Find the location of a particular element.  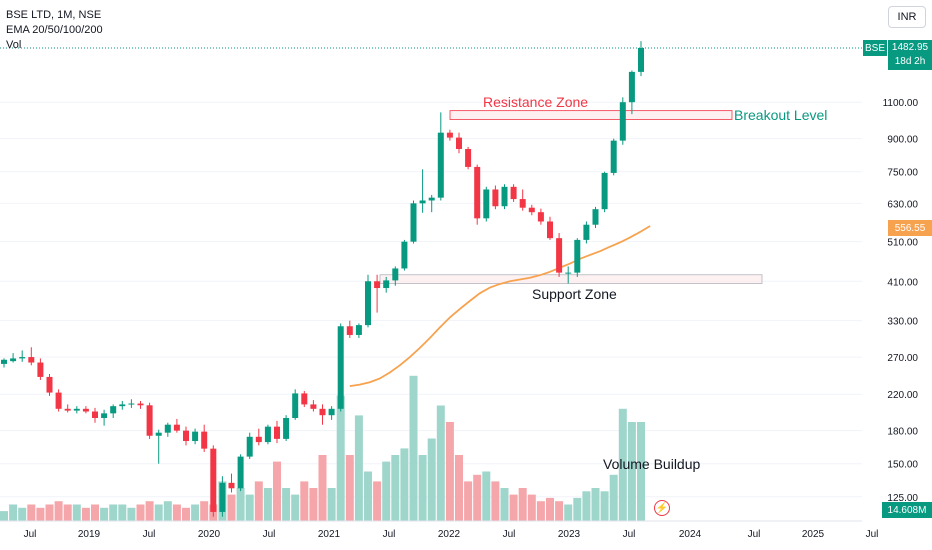

time-tick-label: Jul is located at coordinates (30, 534).